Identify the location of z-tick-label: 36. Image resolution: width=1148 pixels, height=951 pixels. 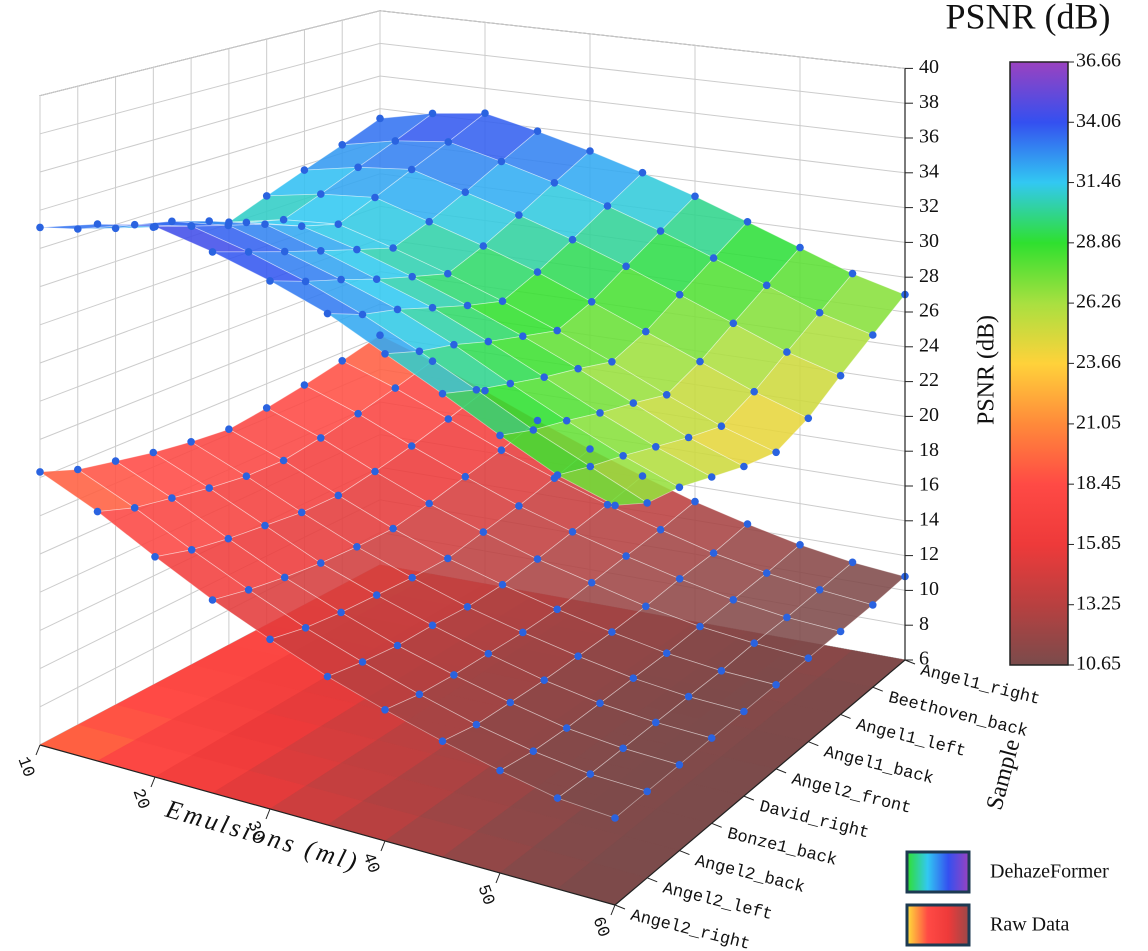
(929, 137).